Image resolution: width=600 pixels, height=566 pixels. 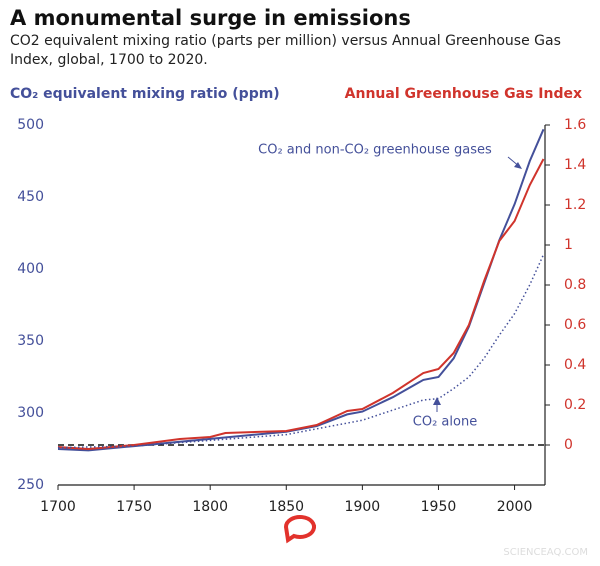 What do you see at coordinates (30, 341) in the screenshot?
I see `y-tick-label: 350` at bounding box center [30, 341].